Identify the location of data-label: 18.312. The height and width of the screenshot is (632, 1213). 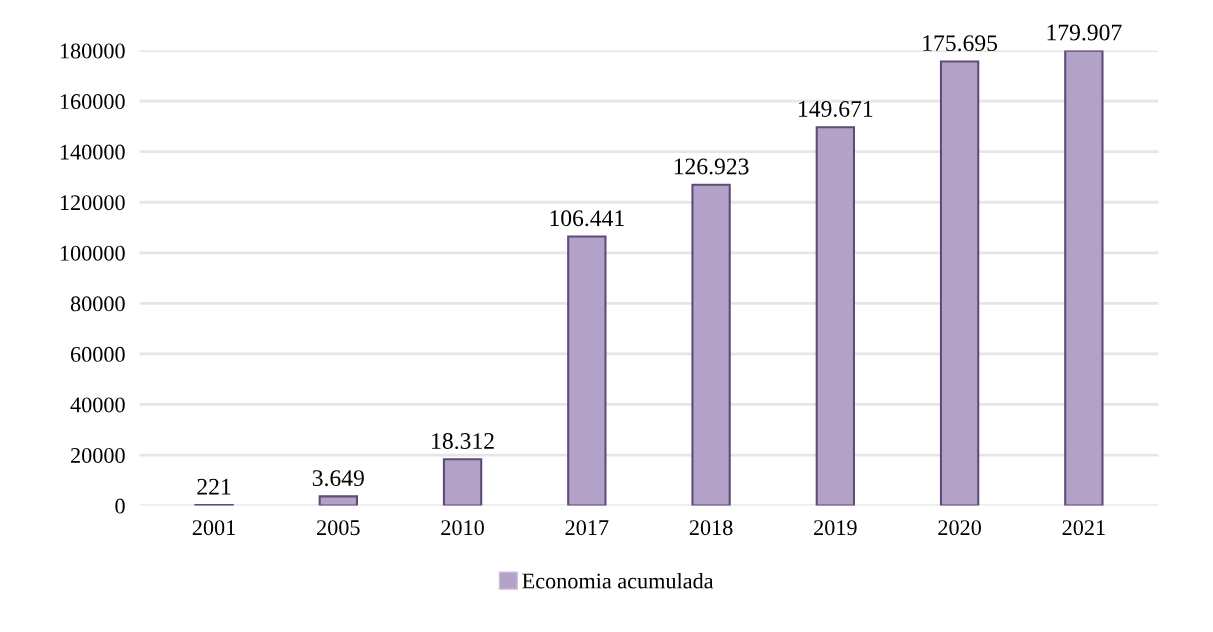
(463, 441).